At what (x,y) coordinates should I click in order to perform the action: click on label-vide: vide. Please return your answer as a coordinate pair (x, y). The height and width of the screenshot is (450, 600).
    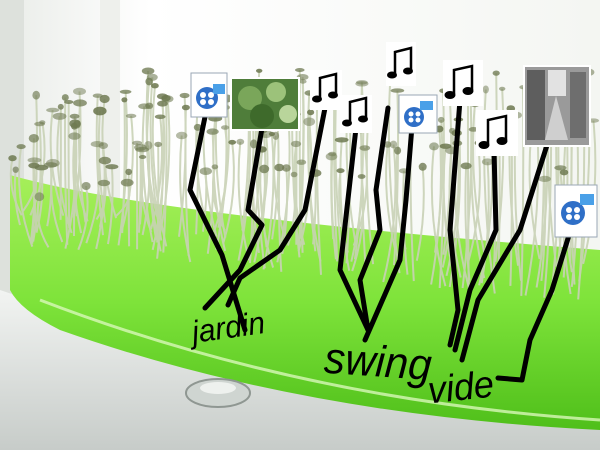
    Looking at the image, I should click on (460, 386).